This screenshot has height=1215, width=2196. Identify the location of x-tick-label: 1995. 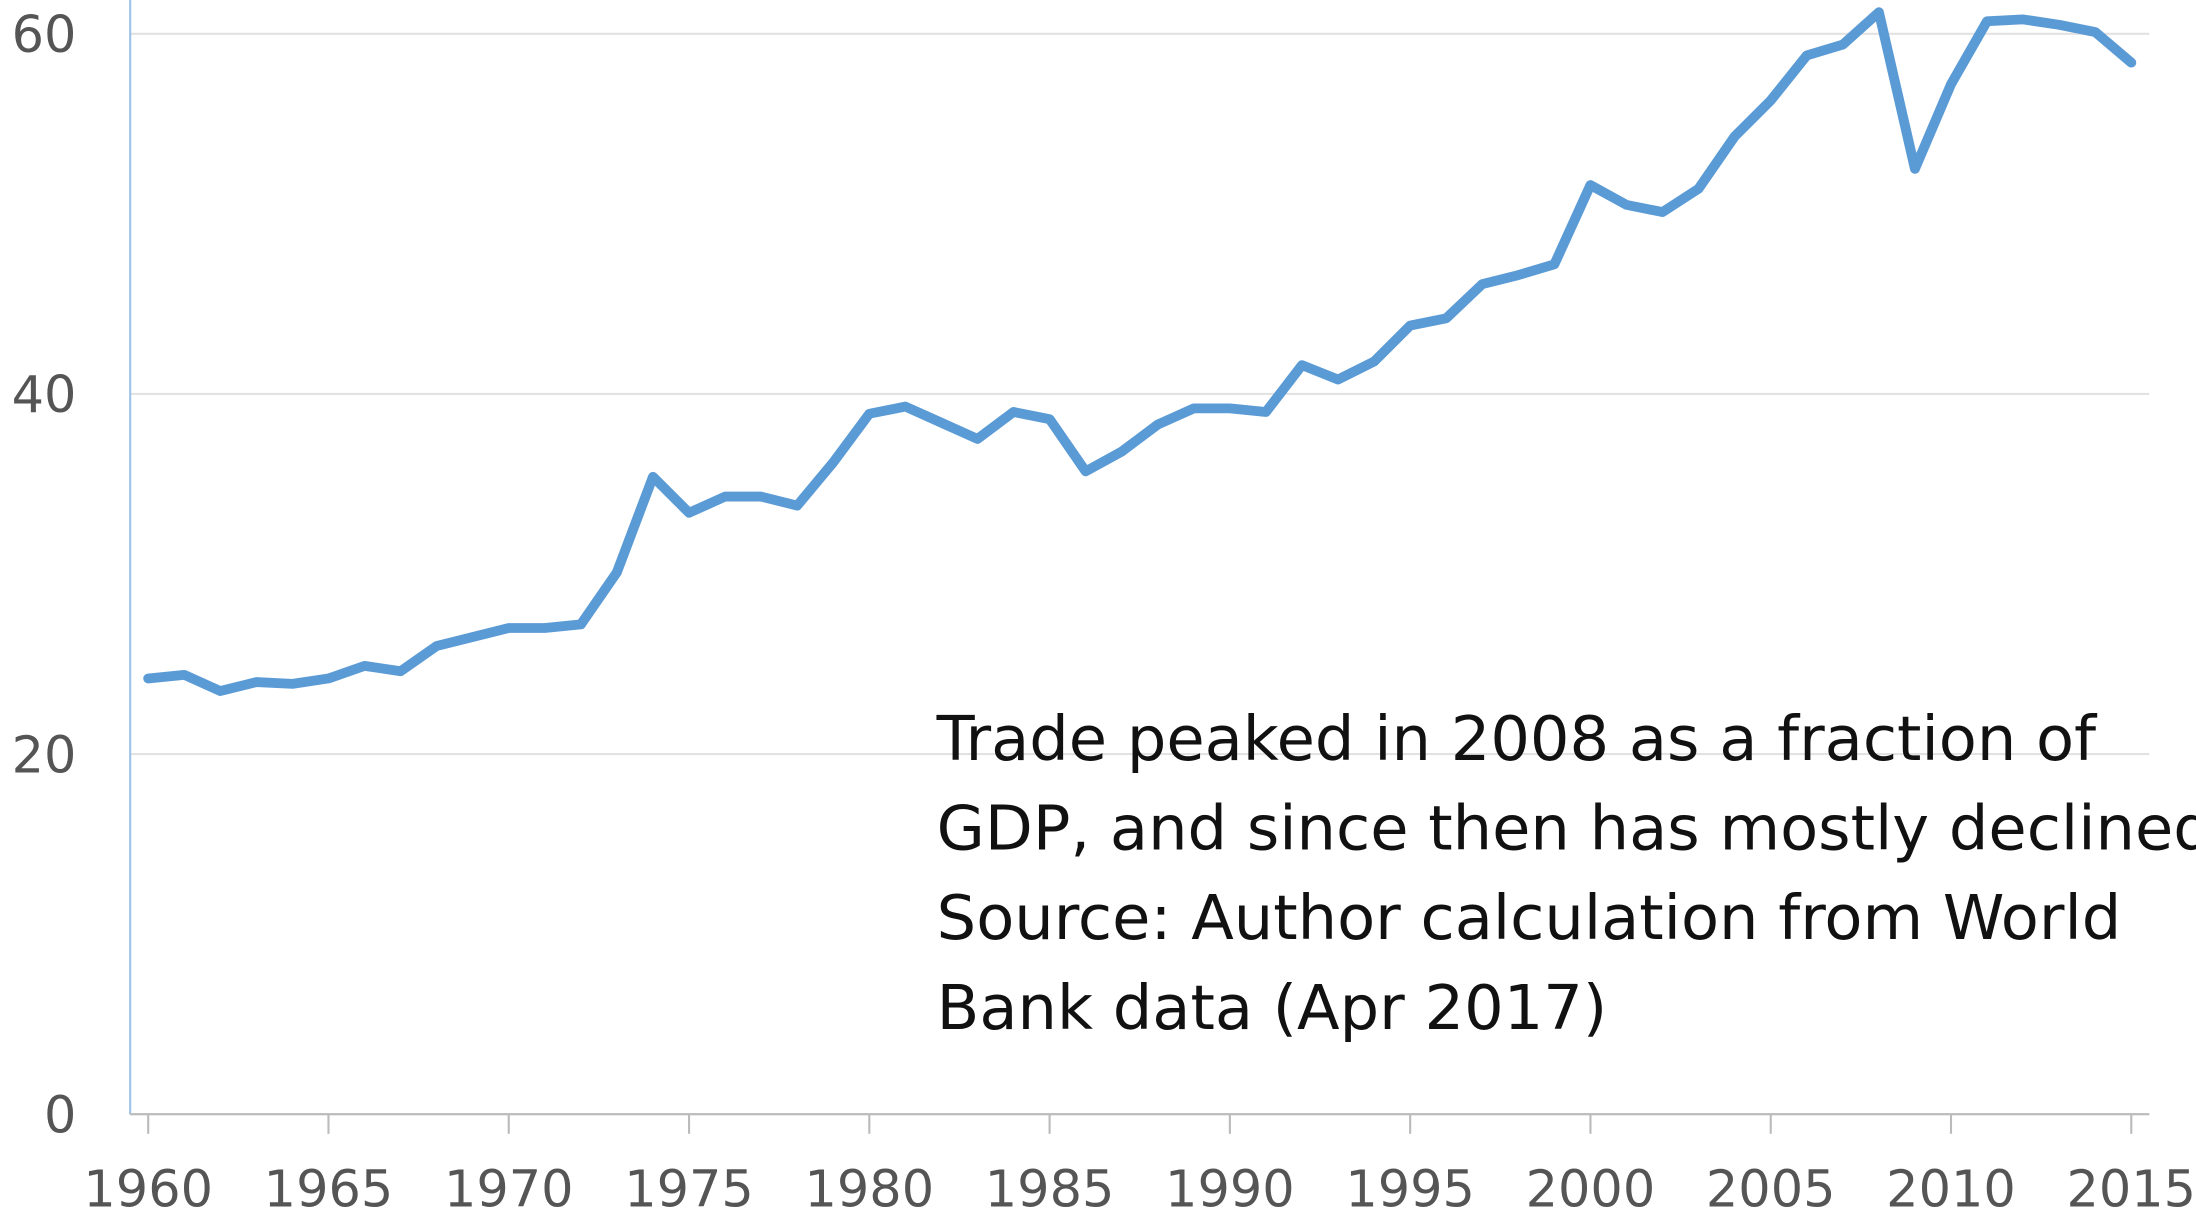
(1410, 1187).